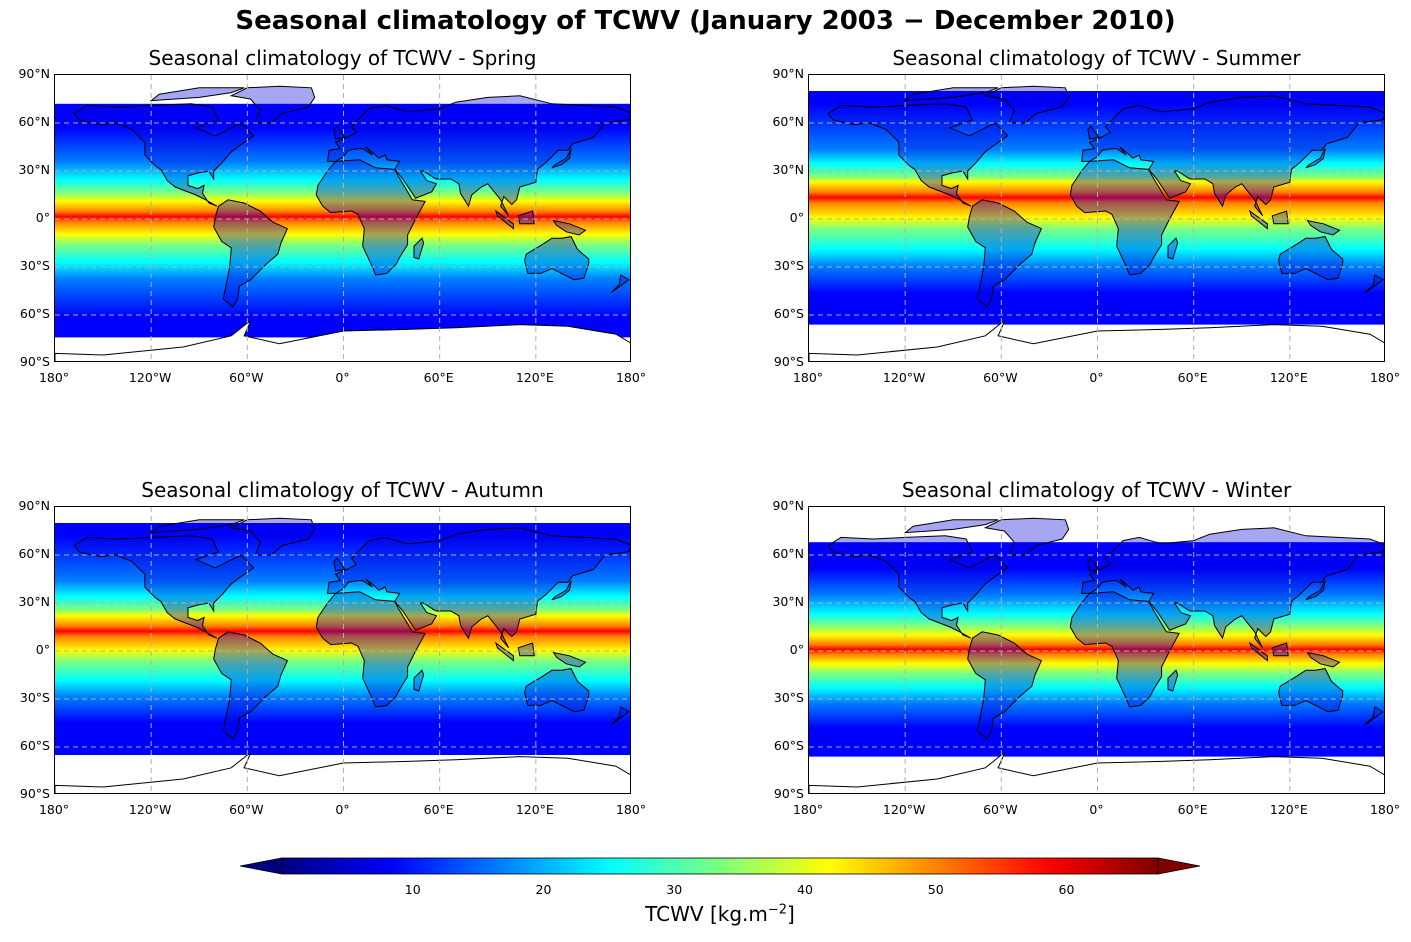 The image size is (1411, 942). What do you see at coordinates (342, 218) in the screenshot?
I see `tcwv-field-spring` at bounding box center [342, 218].